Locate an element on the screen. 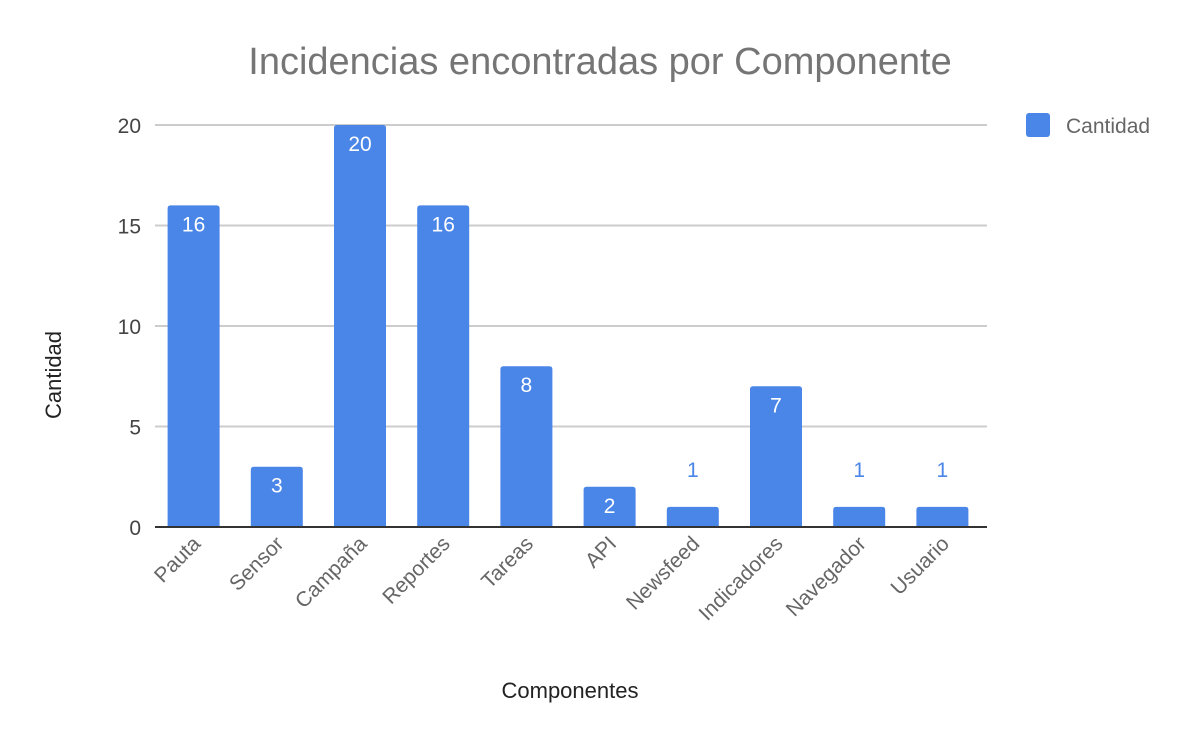  x-tick-label: Pauta is located at coordinates (177, 559).